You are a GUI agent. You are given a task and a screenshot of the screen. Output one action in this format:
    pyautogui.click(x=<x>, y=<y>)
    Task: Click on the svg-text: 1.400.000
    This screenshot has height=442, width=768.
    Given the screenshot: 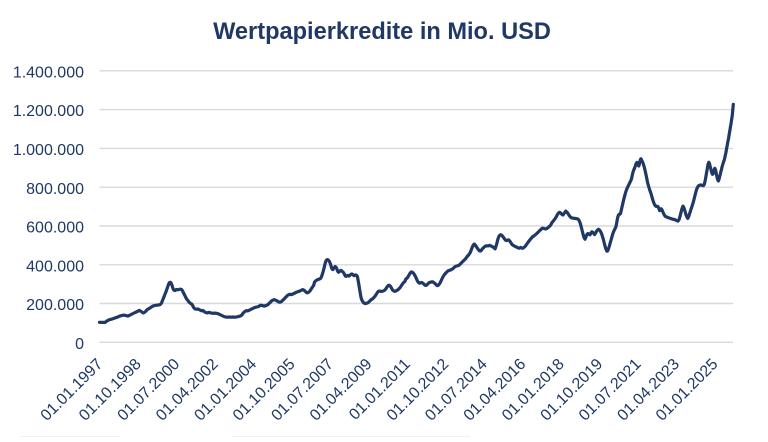 What is the action you would take?
    pyautogui.click(x=48, y=72)
    